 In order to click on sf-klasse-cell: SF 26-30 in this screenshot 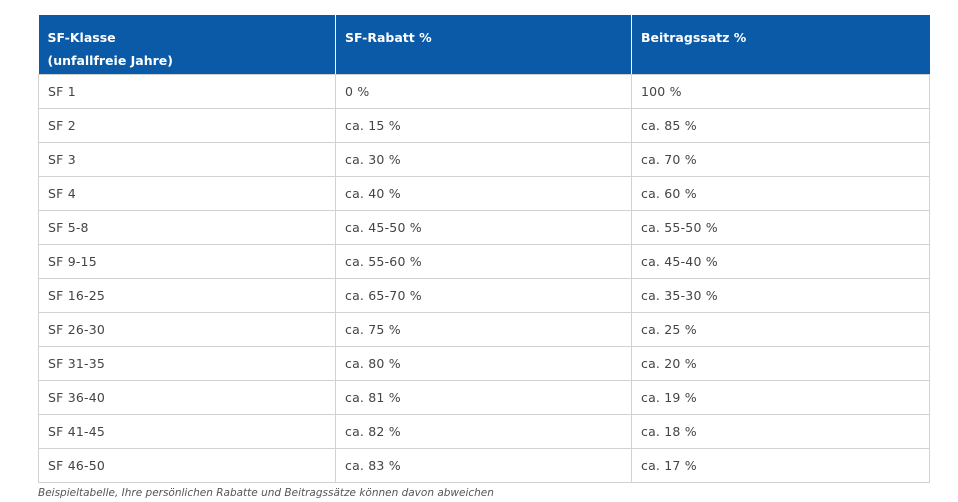, I will do `click(187, 329)`.